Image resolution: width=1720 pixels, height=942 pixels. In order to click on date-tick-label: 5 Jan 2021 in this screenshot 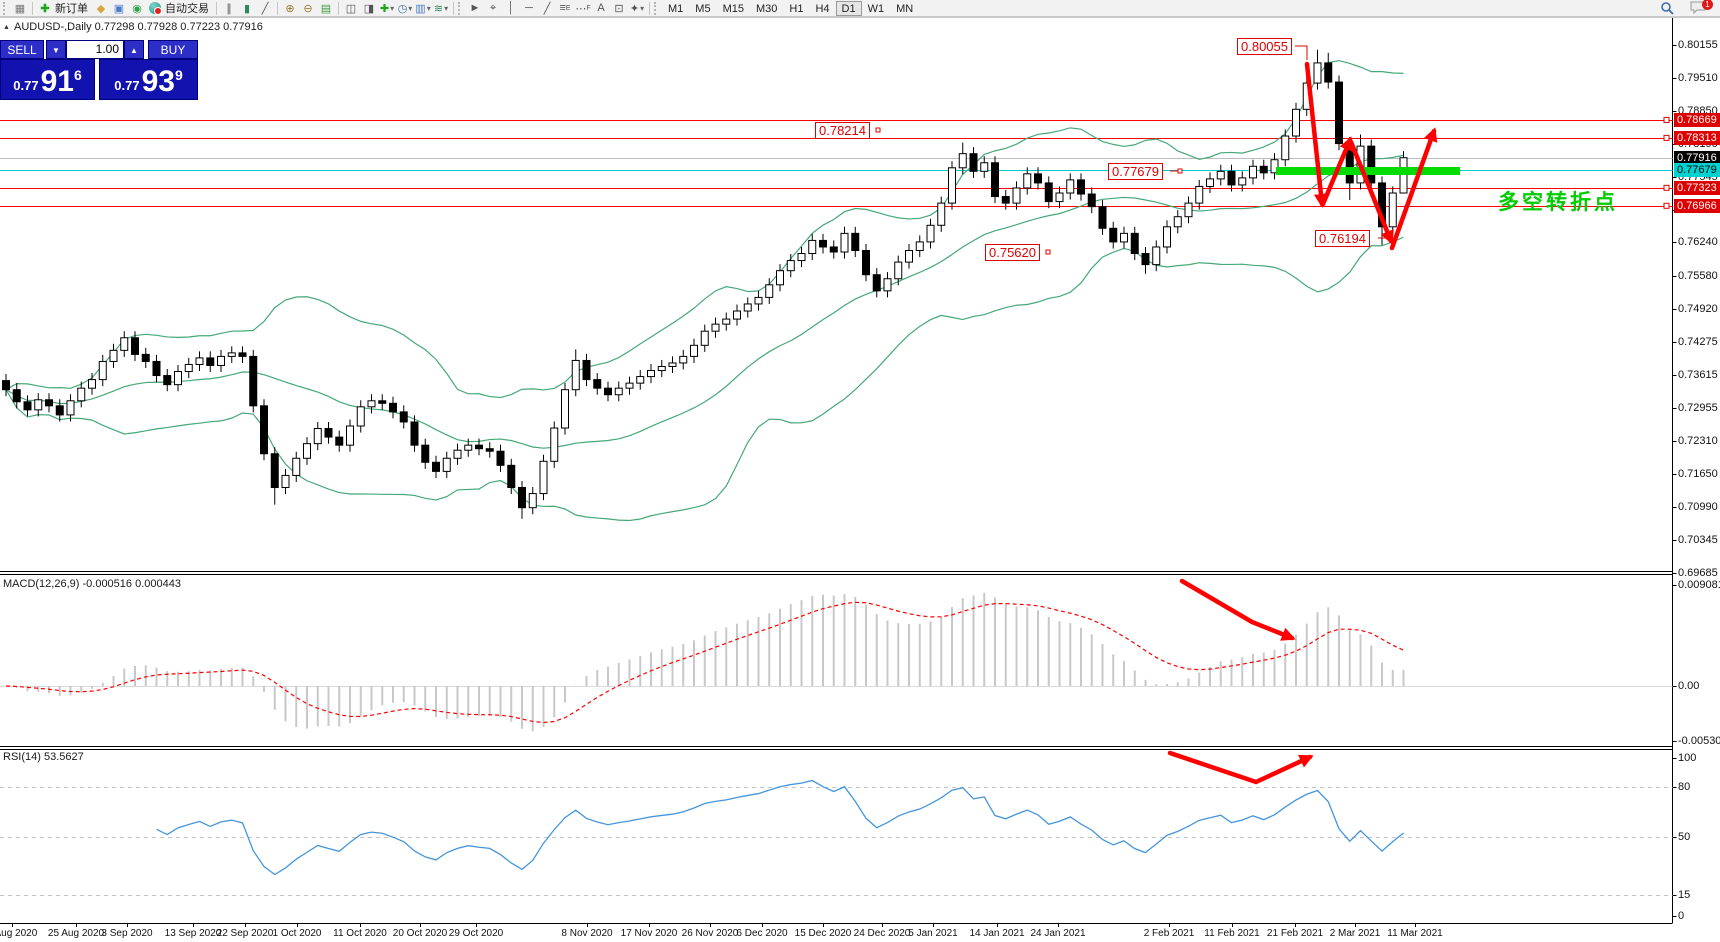, I will do `click(933, 933)`.